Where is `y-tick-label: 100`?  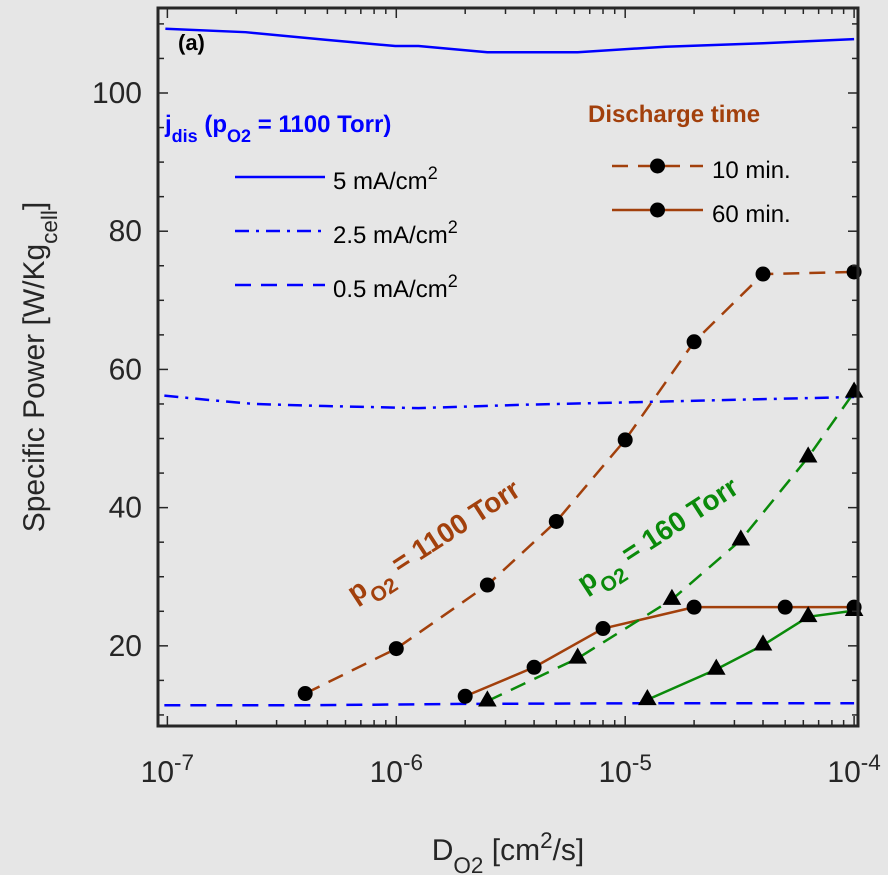
y-tick-label: 100 is located at coordinates (117, 93).